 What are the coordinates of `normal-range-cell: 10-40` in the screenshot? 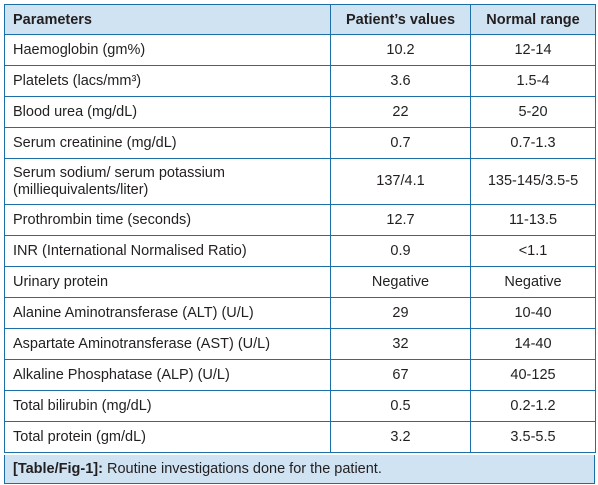 It's located at (533, 313).